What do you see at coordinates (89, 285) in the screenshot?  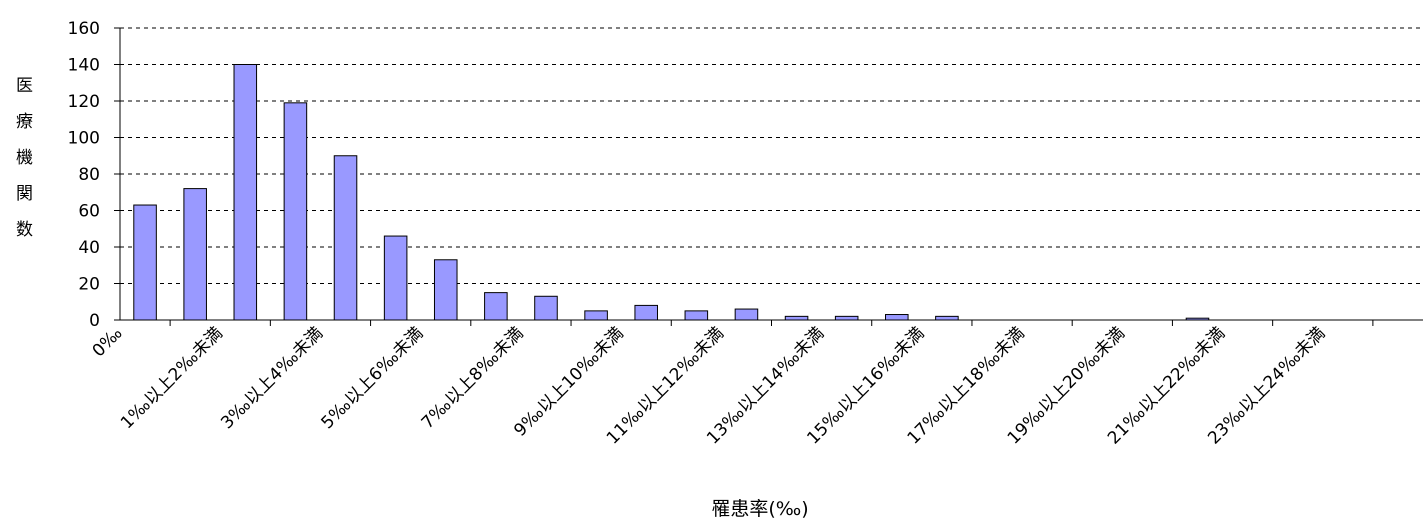 I see `y-tick-label: 20` at bounding box center [89, 285].